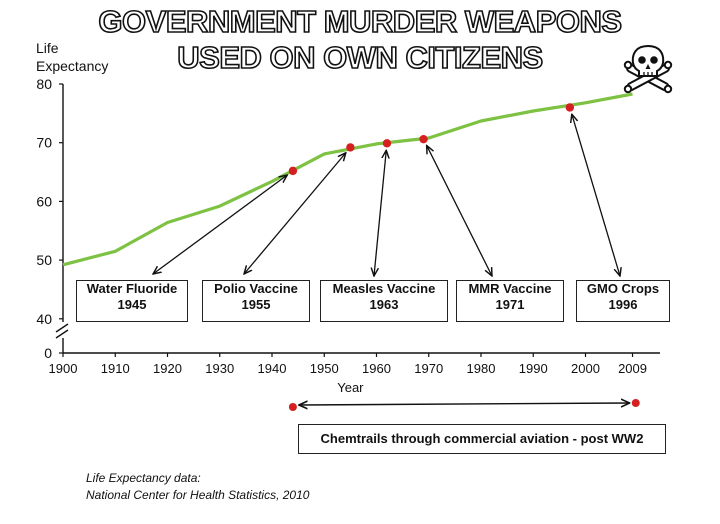 The image size is (720, 524). Describe the element at coordinates (360, 21) in the screenshot. I see `chart-title-line-1: GOVERNMENT MURDER WEAPONS` at that location.